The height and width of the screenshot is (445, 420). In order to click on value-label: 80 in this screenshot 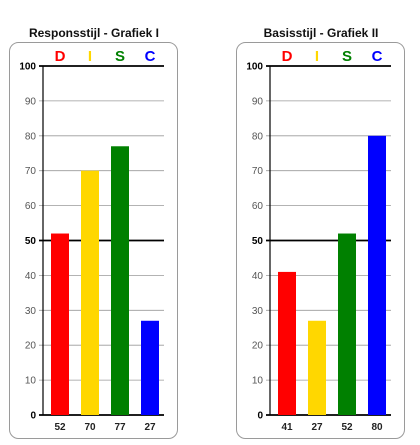, I will do `click(377, 427)`.